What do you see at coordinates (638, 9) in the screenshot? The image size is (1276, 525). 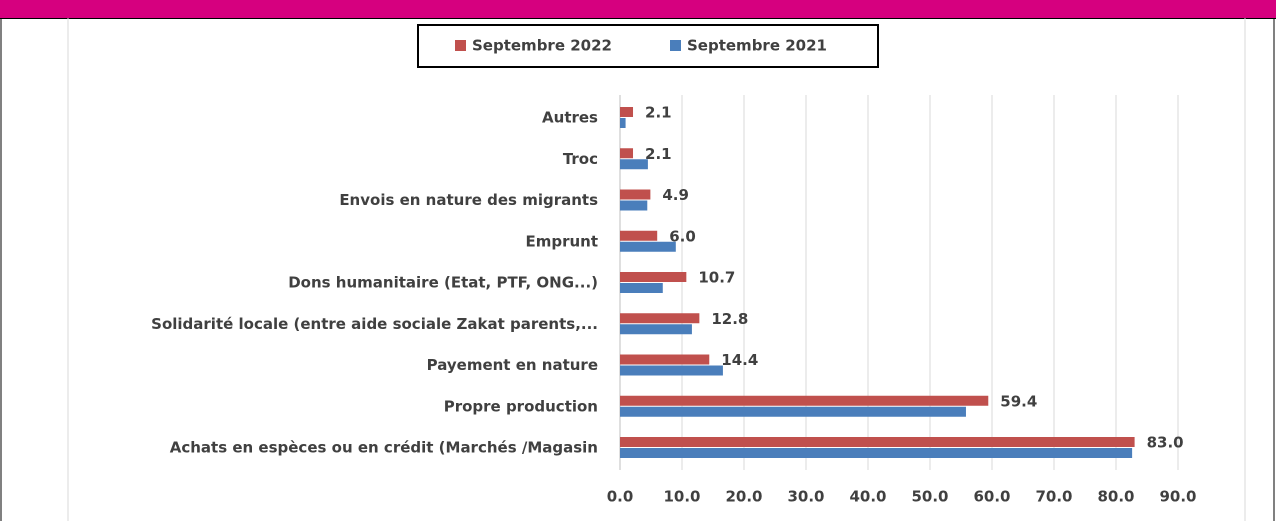 I see `header-band` at bounding box center [638, 9].